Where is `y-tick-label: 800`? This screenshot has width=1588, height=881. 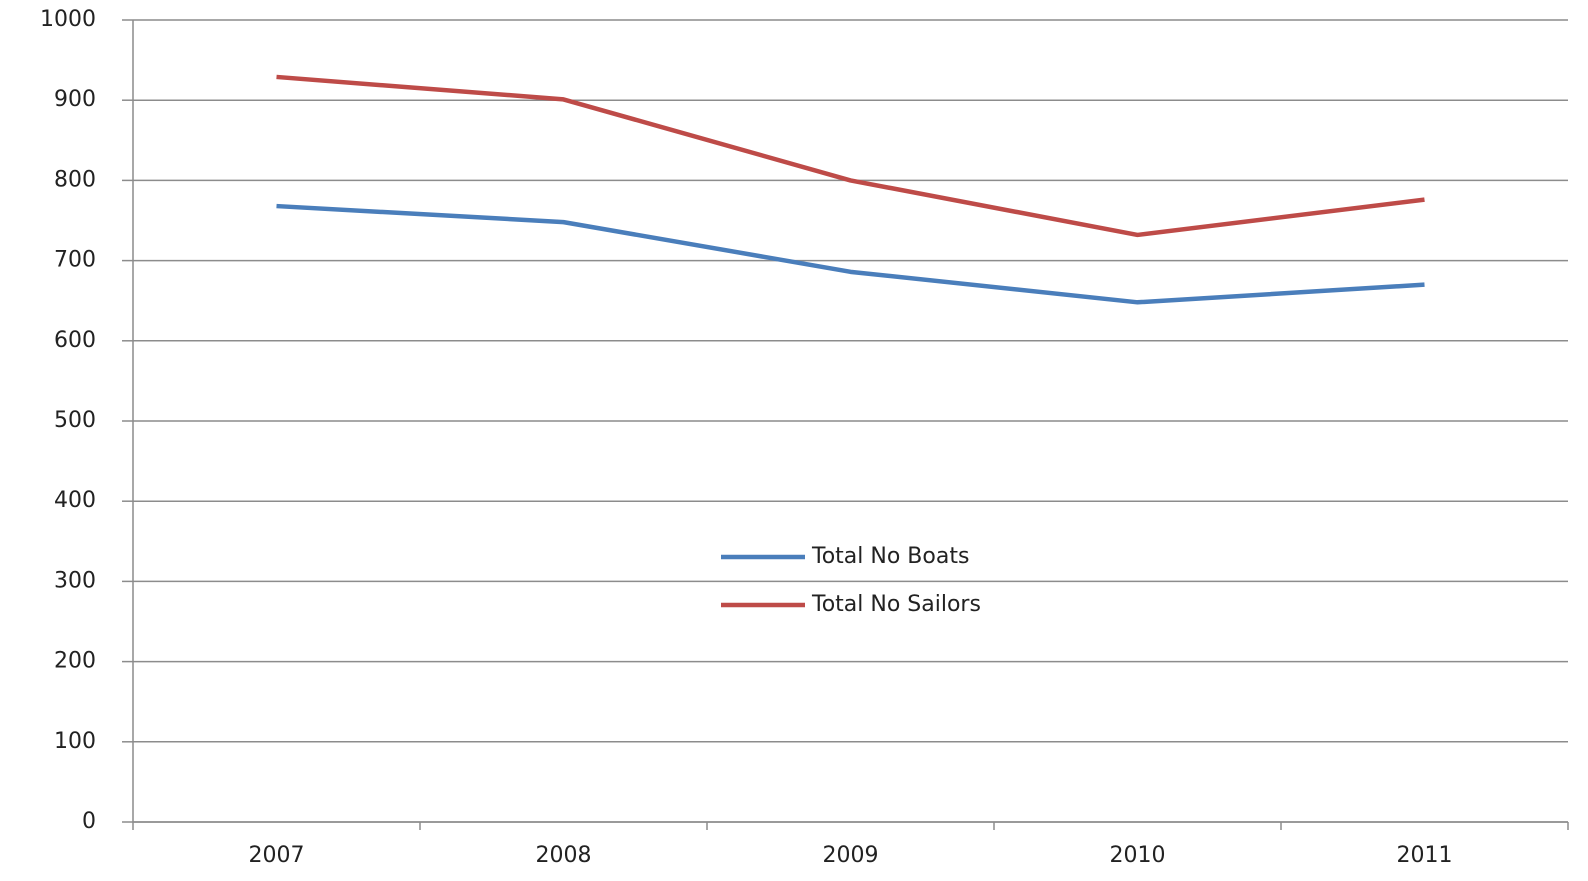 y-tick-label: 800 is located at coordinates (75, 179).